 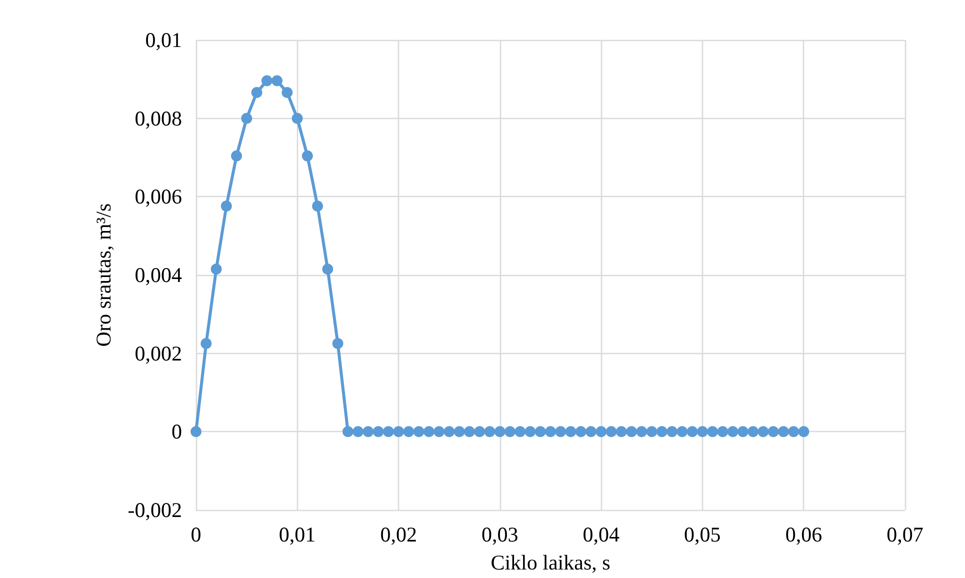 I want to click on x-axis-title: Ciklo laikas, s, so click(x=550, y=562).